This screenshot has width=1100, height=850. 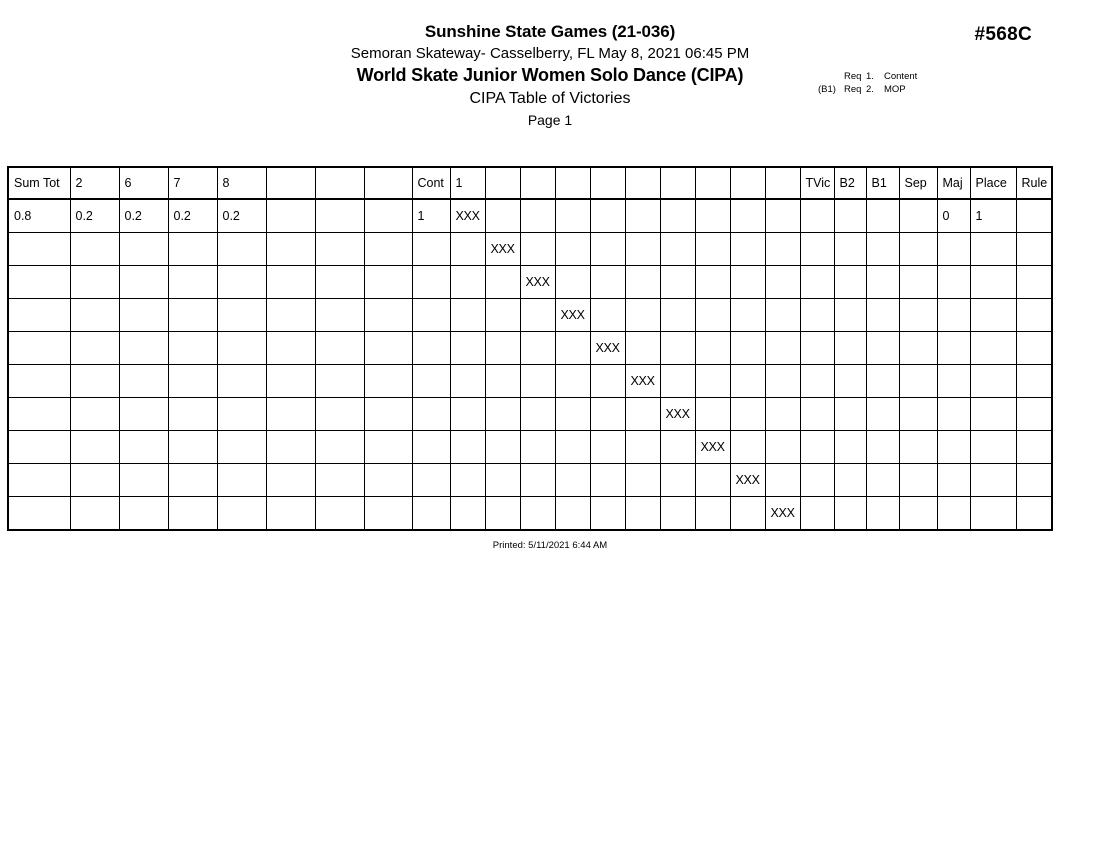 I want to click on entry-number: #568C, so click(x=1003, y=34).